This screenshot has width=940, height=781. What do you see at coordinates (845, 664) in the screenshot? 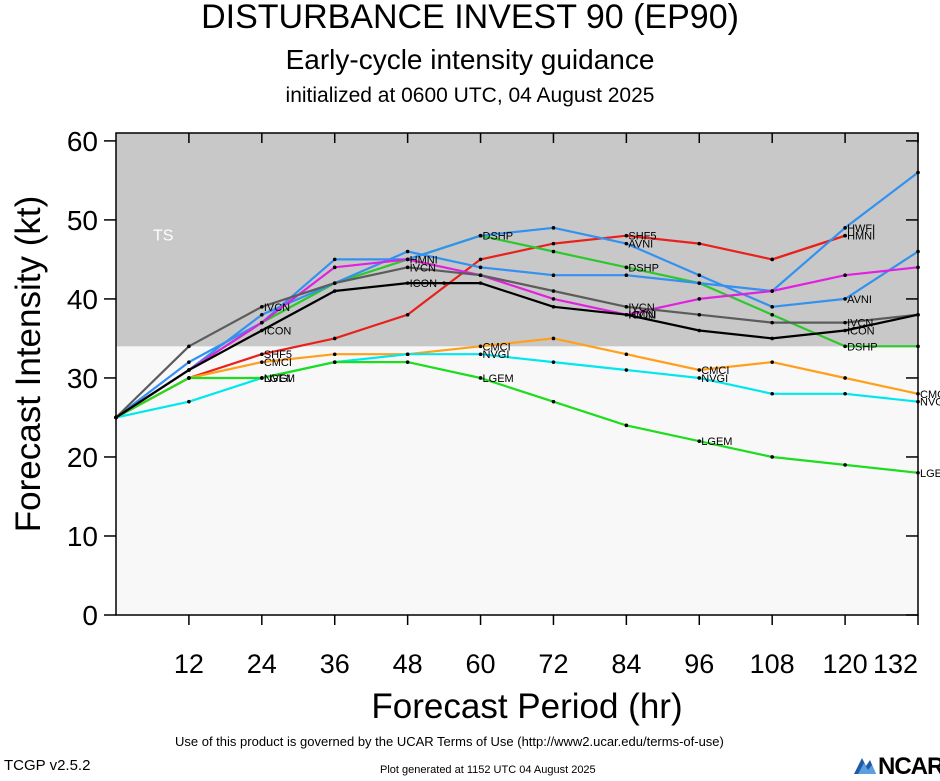
I see `x-tick-label: 120` at bounding box center [845, 664].